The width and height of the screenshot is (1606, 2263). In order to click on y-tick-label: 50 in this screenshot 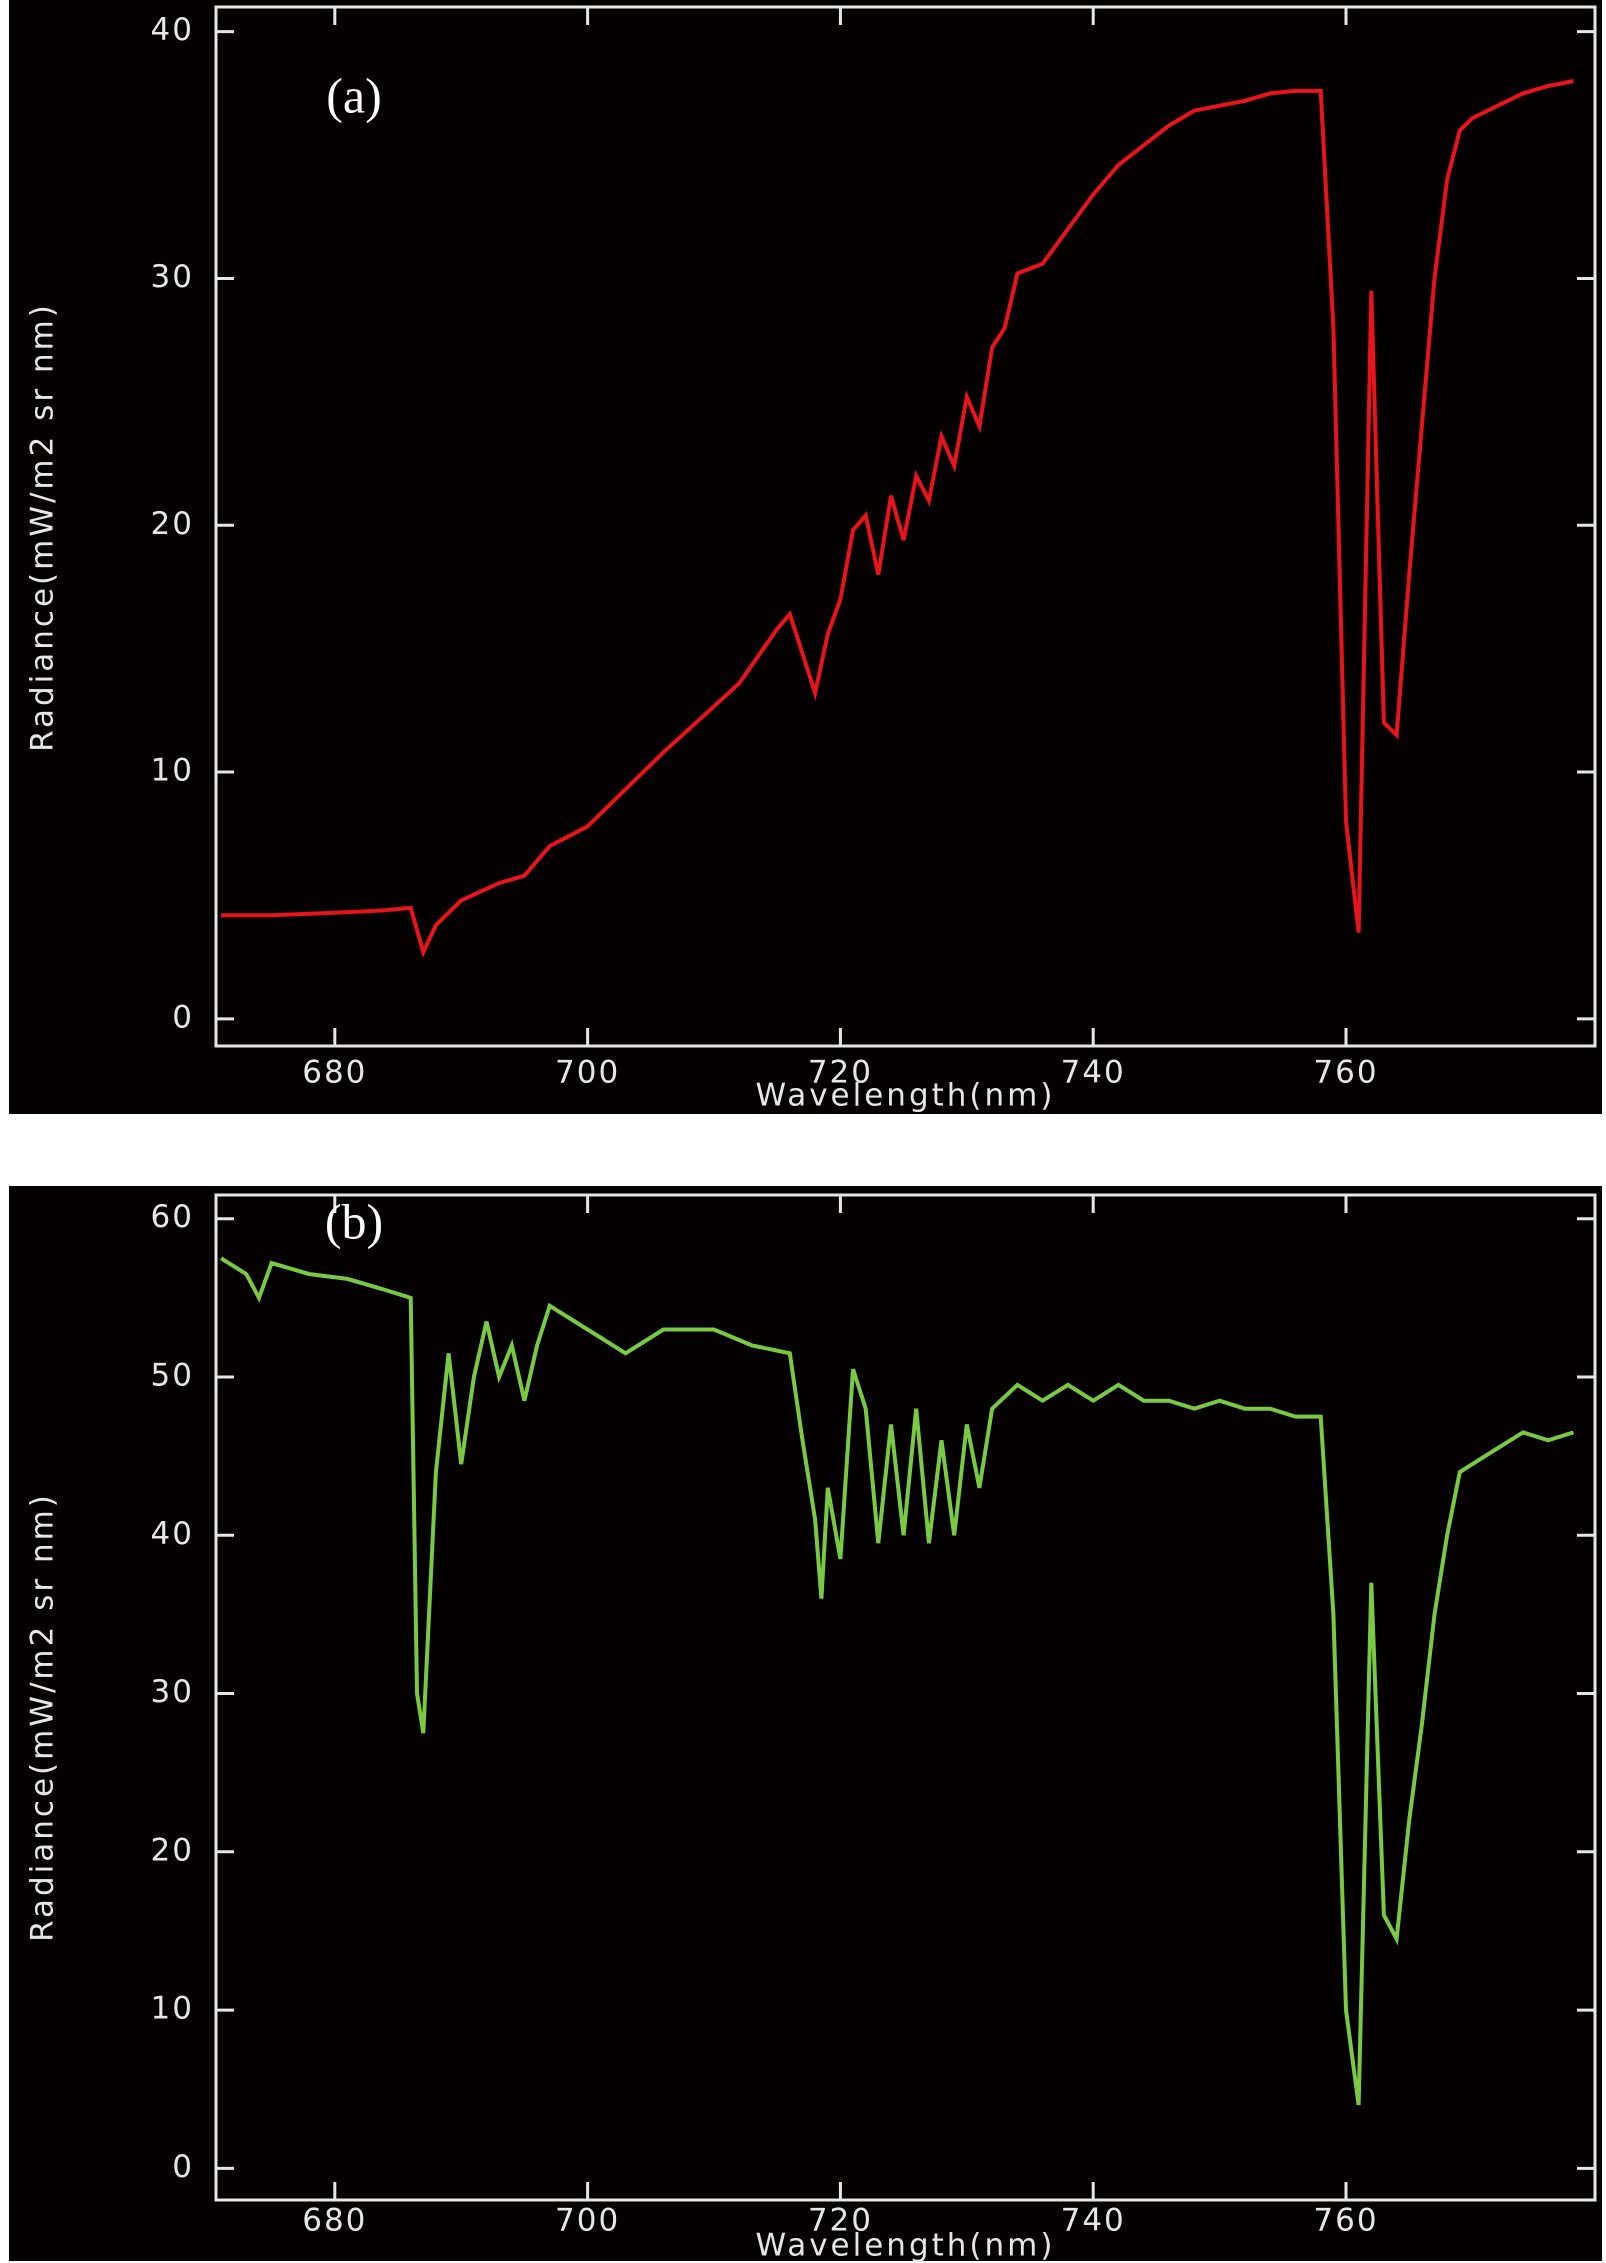, I will do `click(172, 1376)`.